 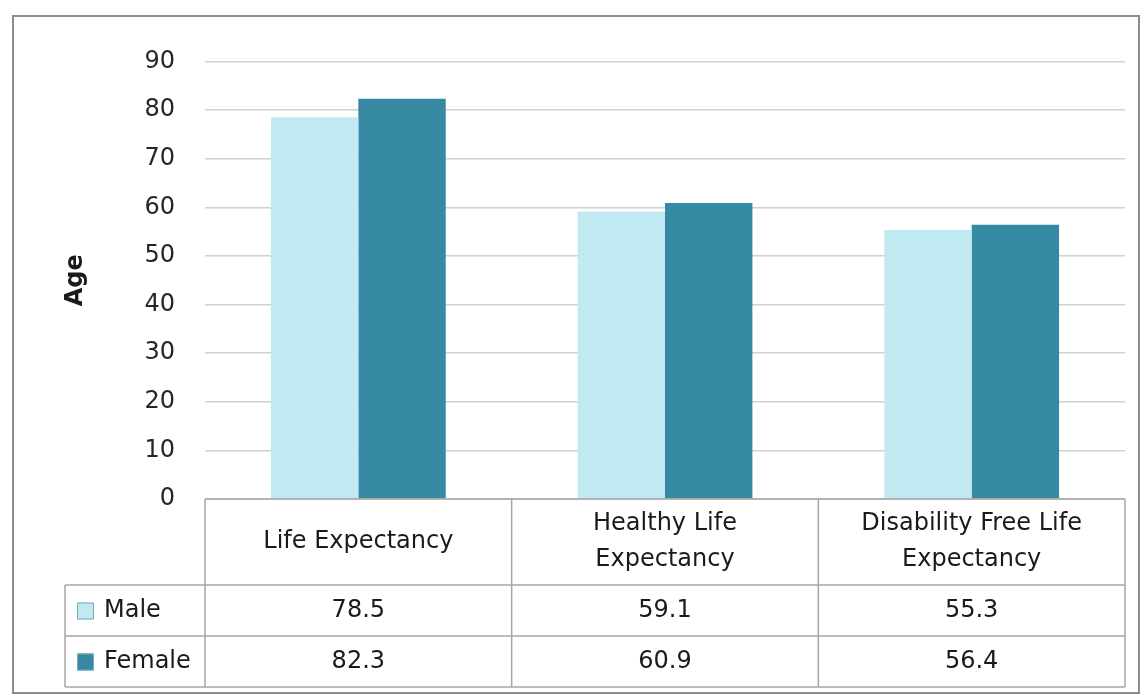 What do you see at coordinates (159, 448) in the screenshot?
I see `y-tick-label: 10` at bounding box center [159, 448].